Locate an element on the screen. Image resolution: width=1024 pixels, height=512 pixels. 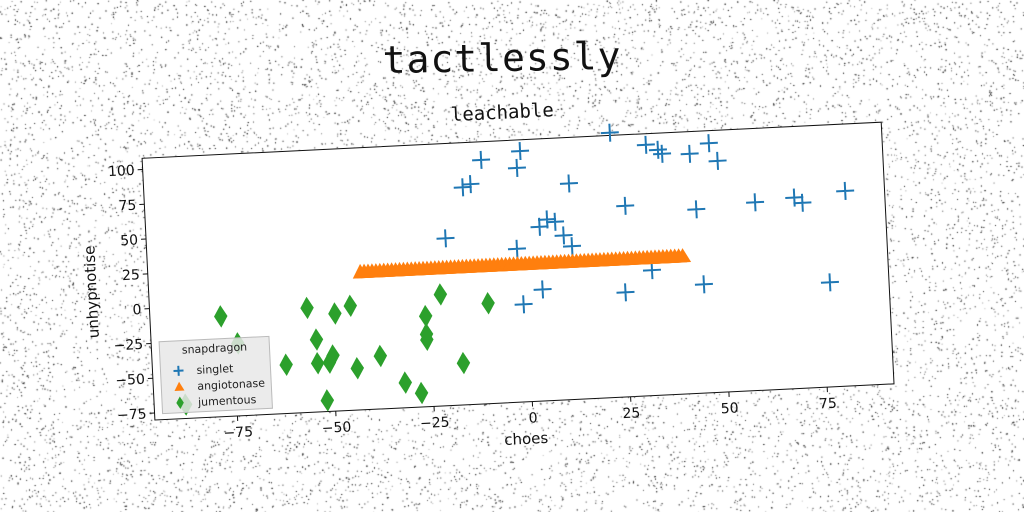
x-tick-label-5: 50 is located at coordinates (729, 408).